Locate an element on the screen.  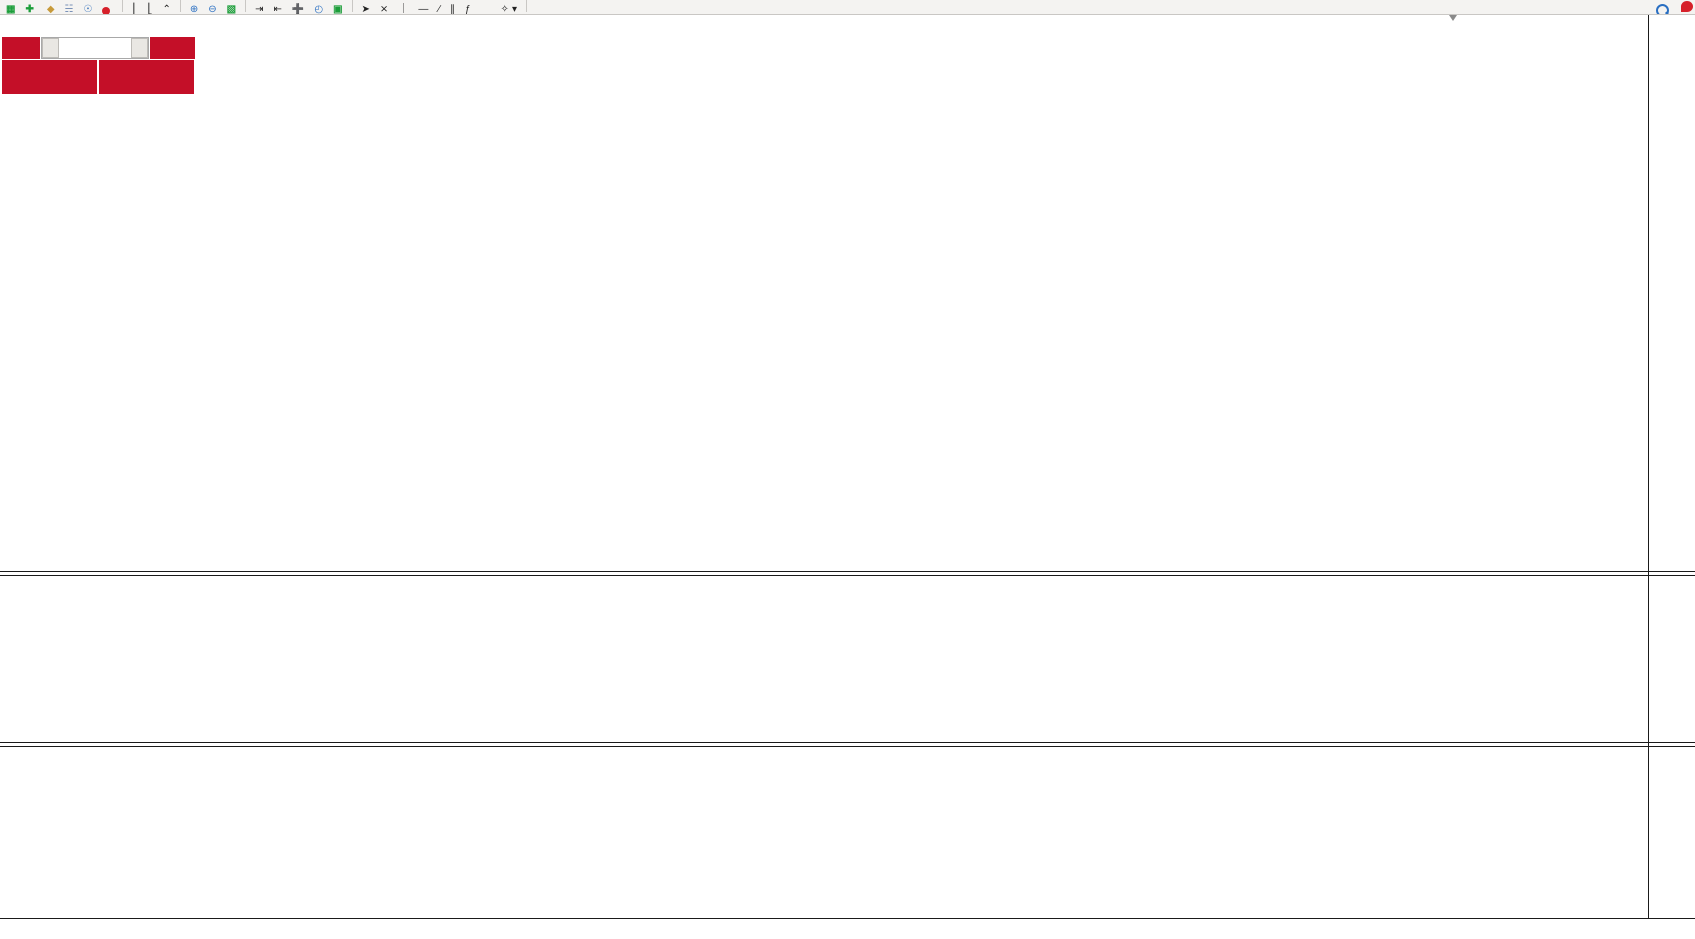
tab-timeframe-m5 is located at coordinates (549, 6).